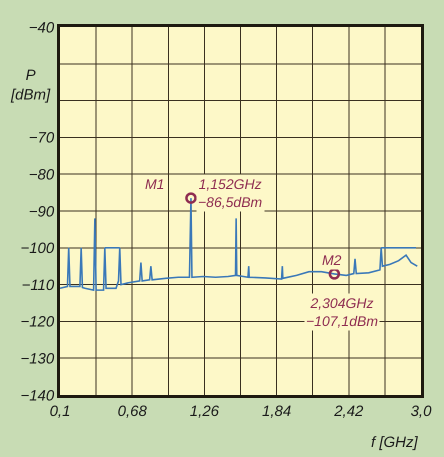 The width and height of the screenshot is (444, 457). I want to click on x-axis-title: f [GHz], so click(394, 442).